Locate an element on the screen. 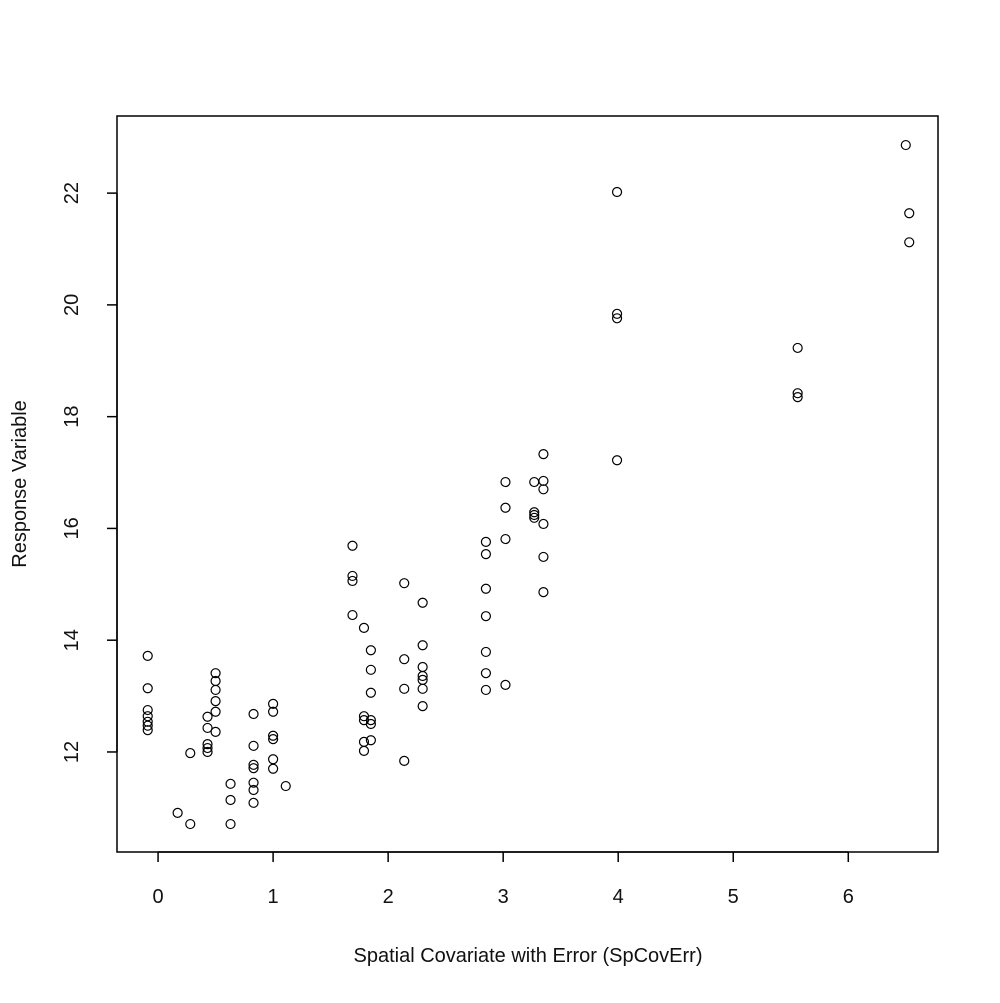 This screenshot has height=1003, width=1000. y-tick-label: 14 is located at coordinates (72, 640).